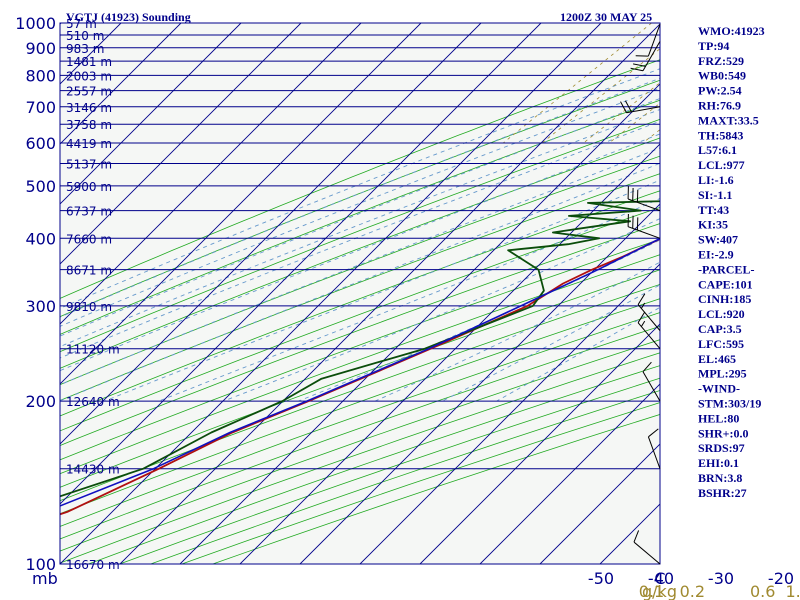 The width and height of the screenshot is (800, 600). What do you see at coordinates (89, 62) in the screenshot?
I see `height-label: 1481 m` at bounding box center [89, 62].